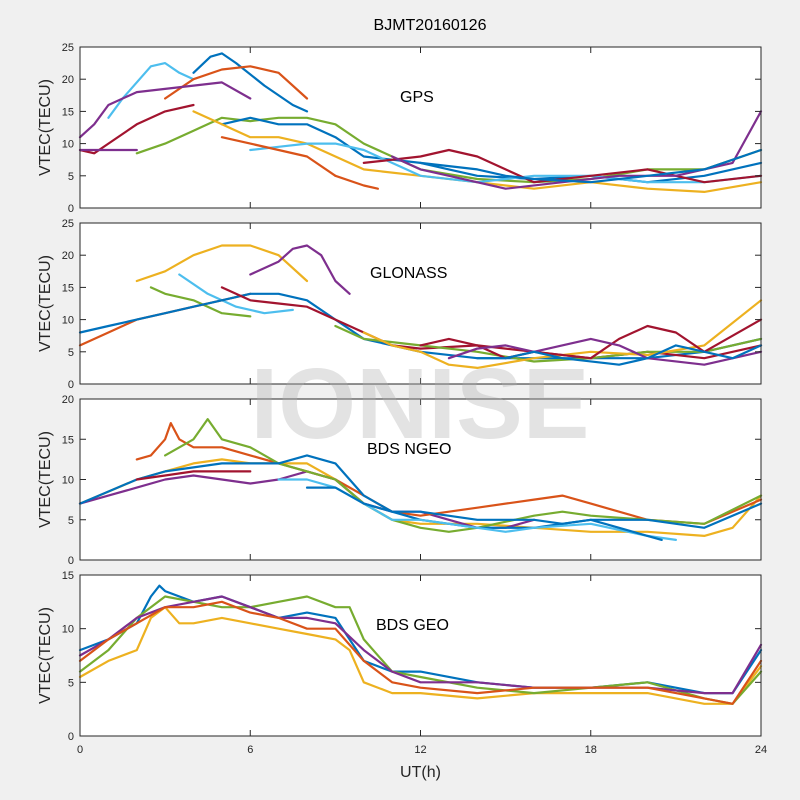 The height and width of the screenshot is (800, 800). What do you see at coordinates (591, 750) in the screenshot?
I see `x-tick-label: 18` at bounding box center [591, 750].